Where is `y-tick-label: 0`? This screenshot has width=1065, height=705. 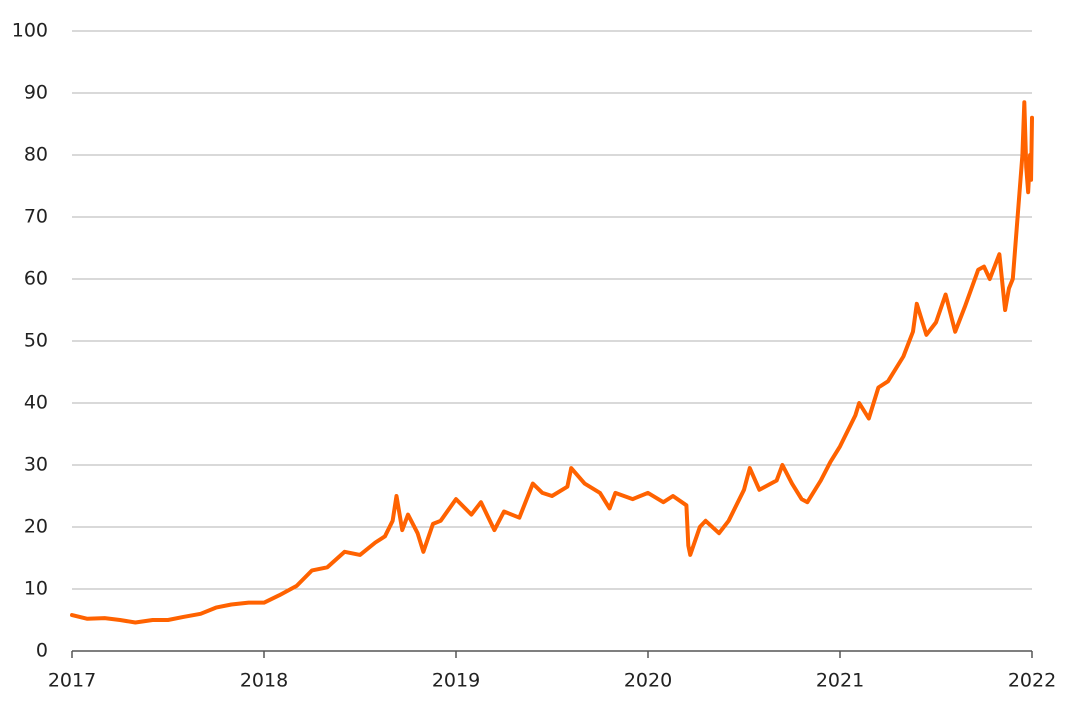 y-tick-label: 0 is located at coordinates (42, 651).